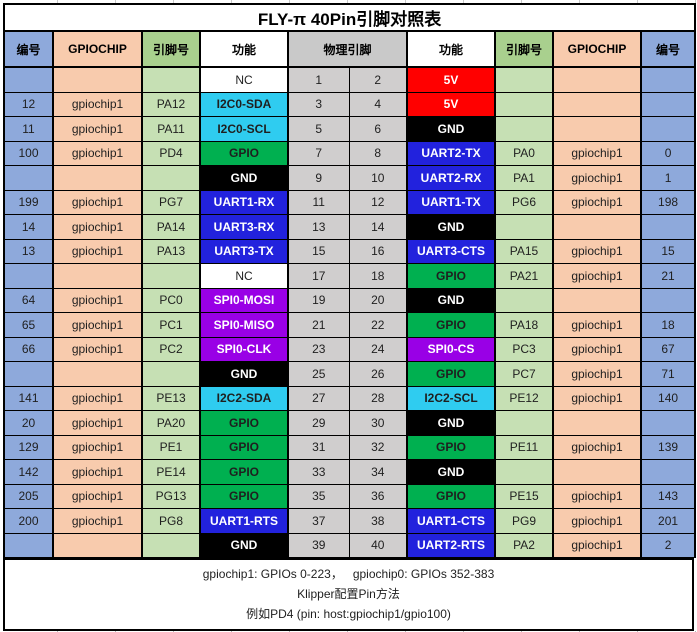  I want to click on cell-physical-pin-even: 30, so click(378, 423).